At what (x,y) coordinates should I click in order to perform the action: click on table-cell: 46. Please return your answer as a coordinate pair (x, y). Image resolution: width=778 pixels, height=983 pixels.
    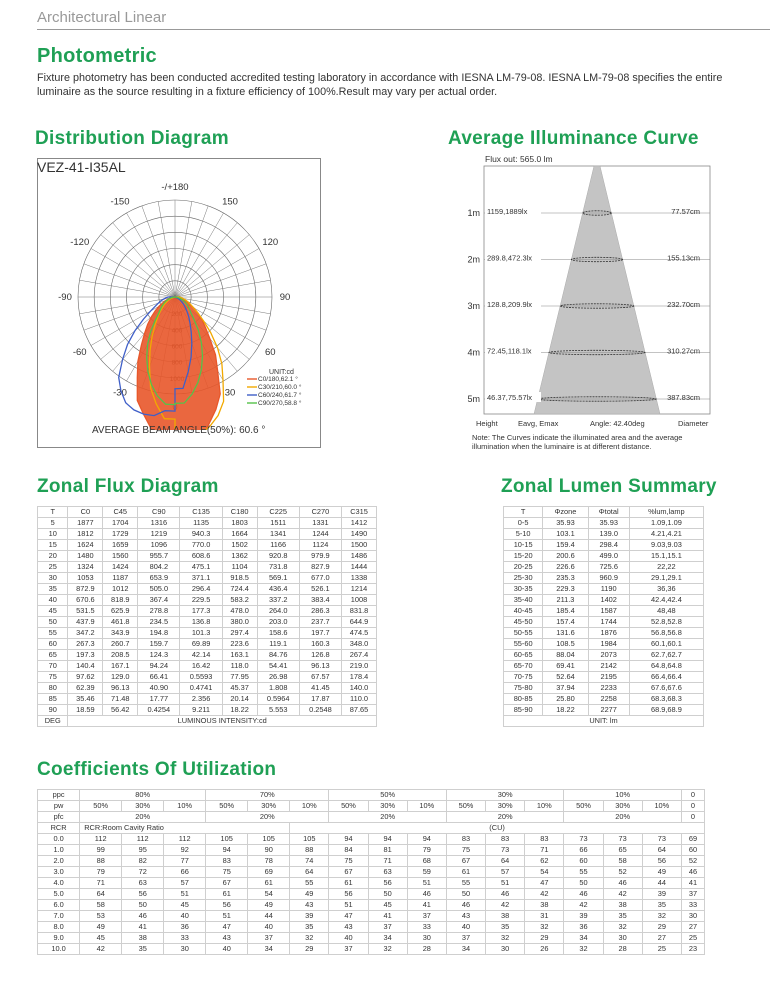
    Looking at the image, I should click on (505, 894).